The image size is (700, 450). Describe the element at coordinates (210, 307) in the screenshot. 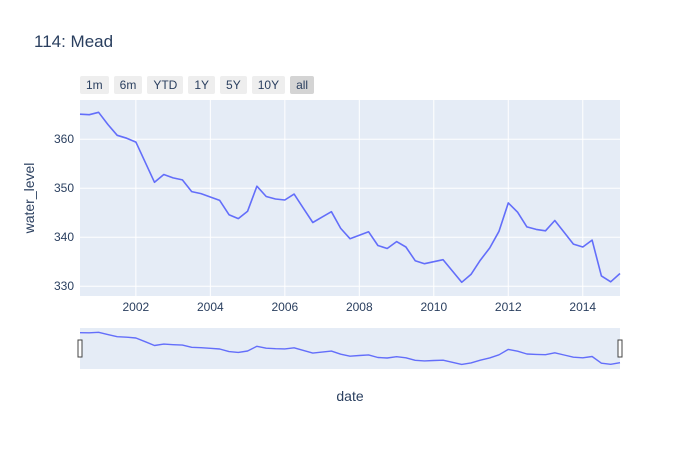

I see `x-tick-label: 2004` at that location.